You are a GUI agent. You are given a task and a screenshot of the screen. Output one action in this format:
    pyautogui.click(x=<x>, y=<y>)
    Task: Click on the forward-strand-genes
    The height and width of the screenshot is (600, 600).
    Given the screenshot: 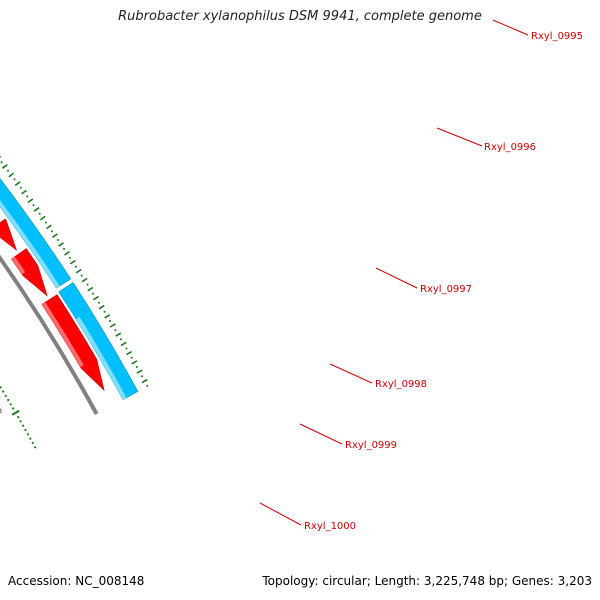 What is the action you would take?
    pyautogui.click(x=52, y=305)
    